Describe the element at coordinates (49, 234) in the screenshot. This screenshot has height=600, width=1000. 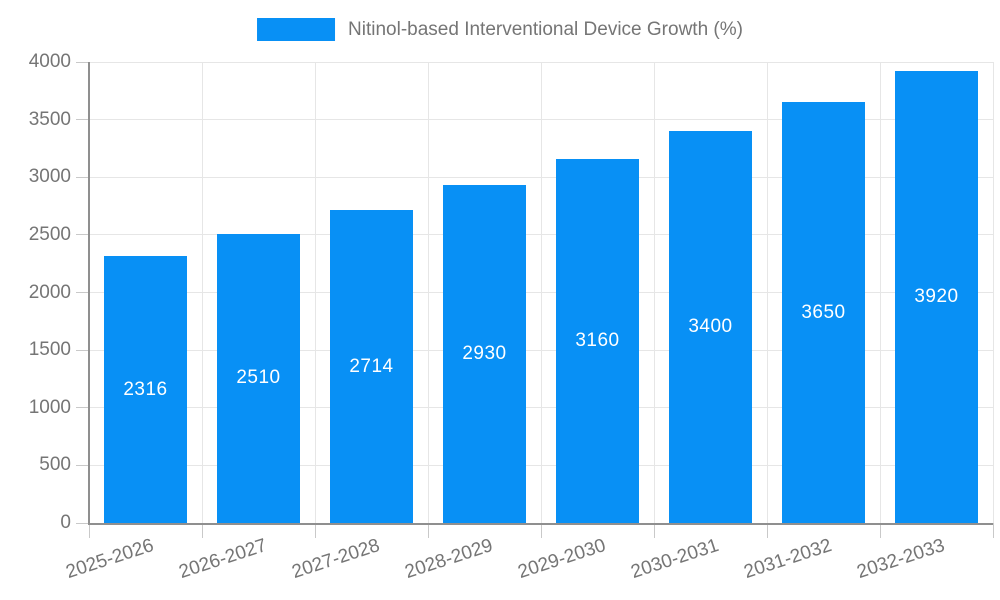
I see `y-axis-tick-label: 2500` at that location.